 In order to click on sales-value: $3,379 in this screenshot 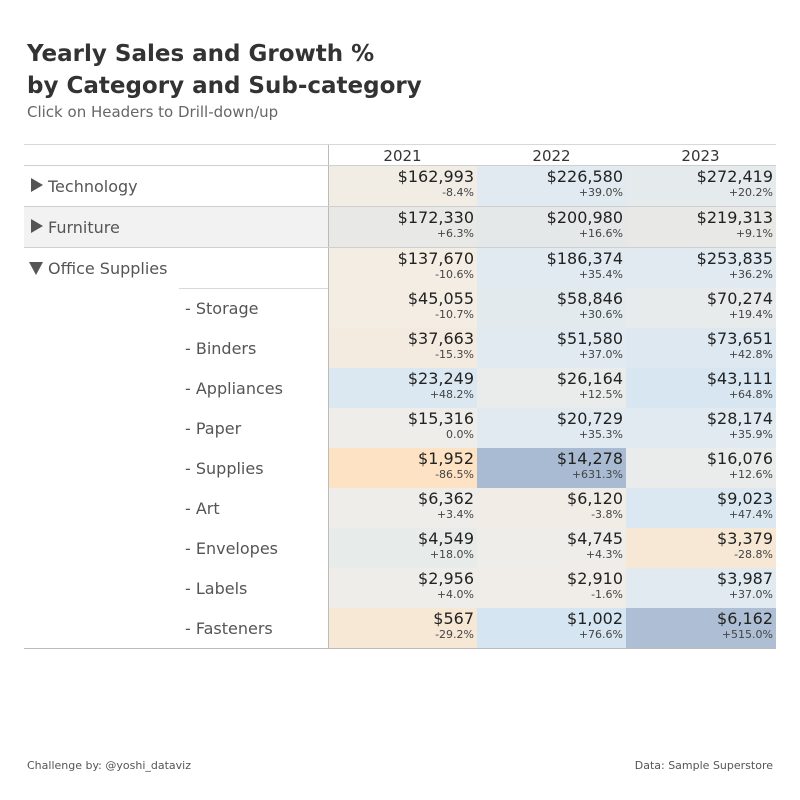, I will do `click(745, 538)`.